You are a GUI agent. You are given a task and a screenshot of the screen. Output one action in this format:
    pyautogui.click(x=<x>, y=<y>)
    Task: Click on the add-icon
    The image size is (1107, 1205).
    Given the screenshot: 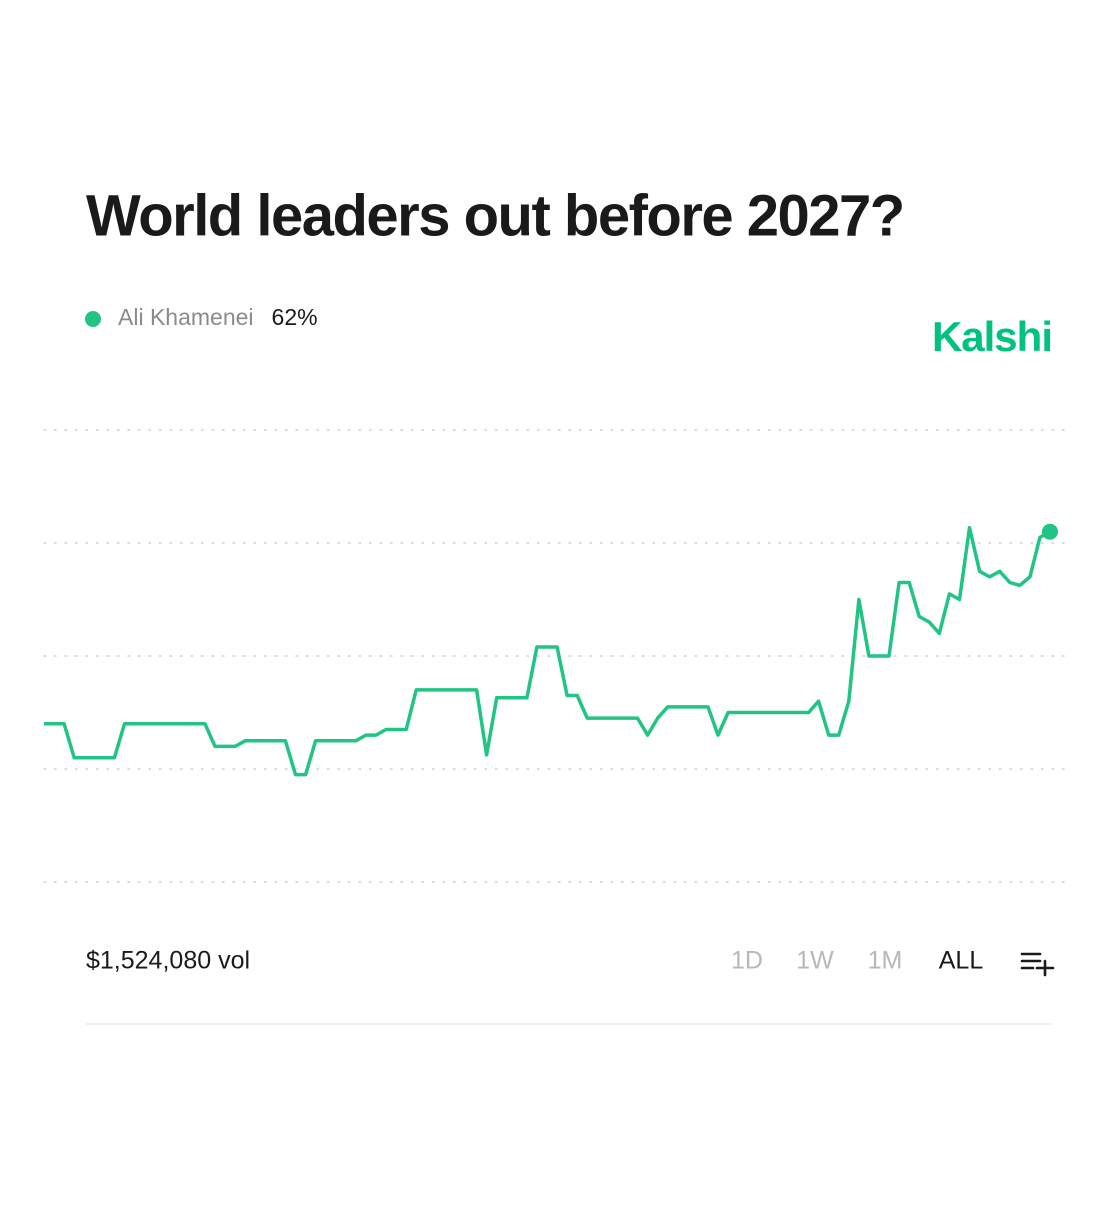 What is the action you would take?
    pyautogui.click(x=1037, y=964)
    